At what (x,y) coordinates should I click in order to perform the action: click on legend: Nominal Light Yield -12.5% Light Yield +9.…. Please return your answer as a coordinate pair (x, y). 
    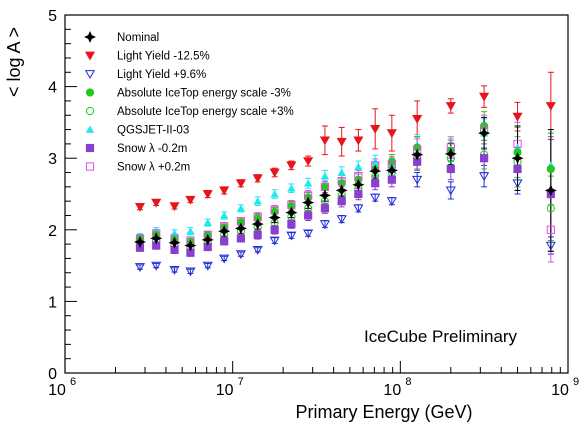
    Looking at the image, I should click on (189, 102).